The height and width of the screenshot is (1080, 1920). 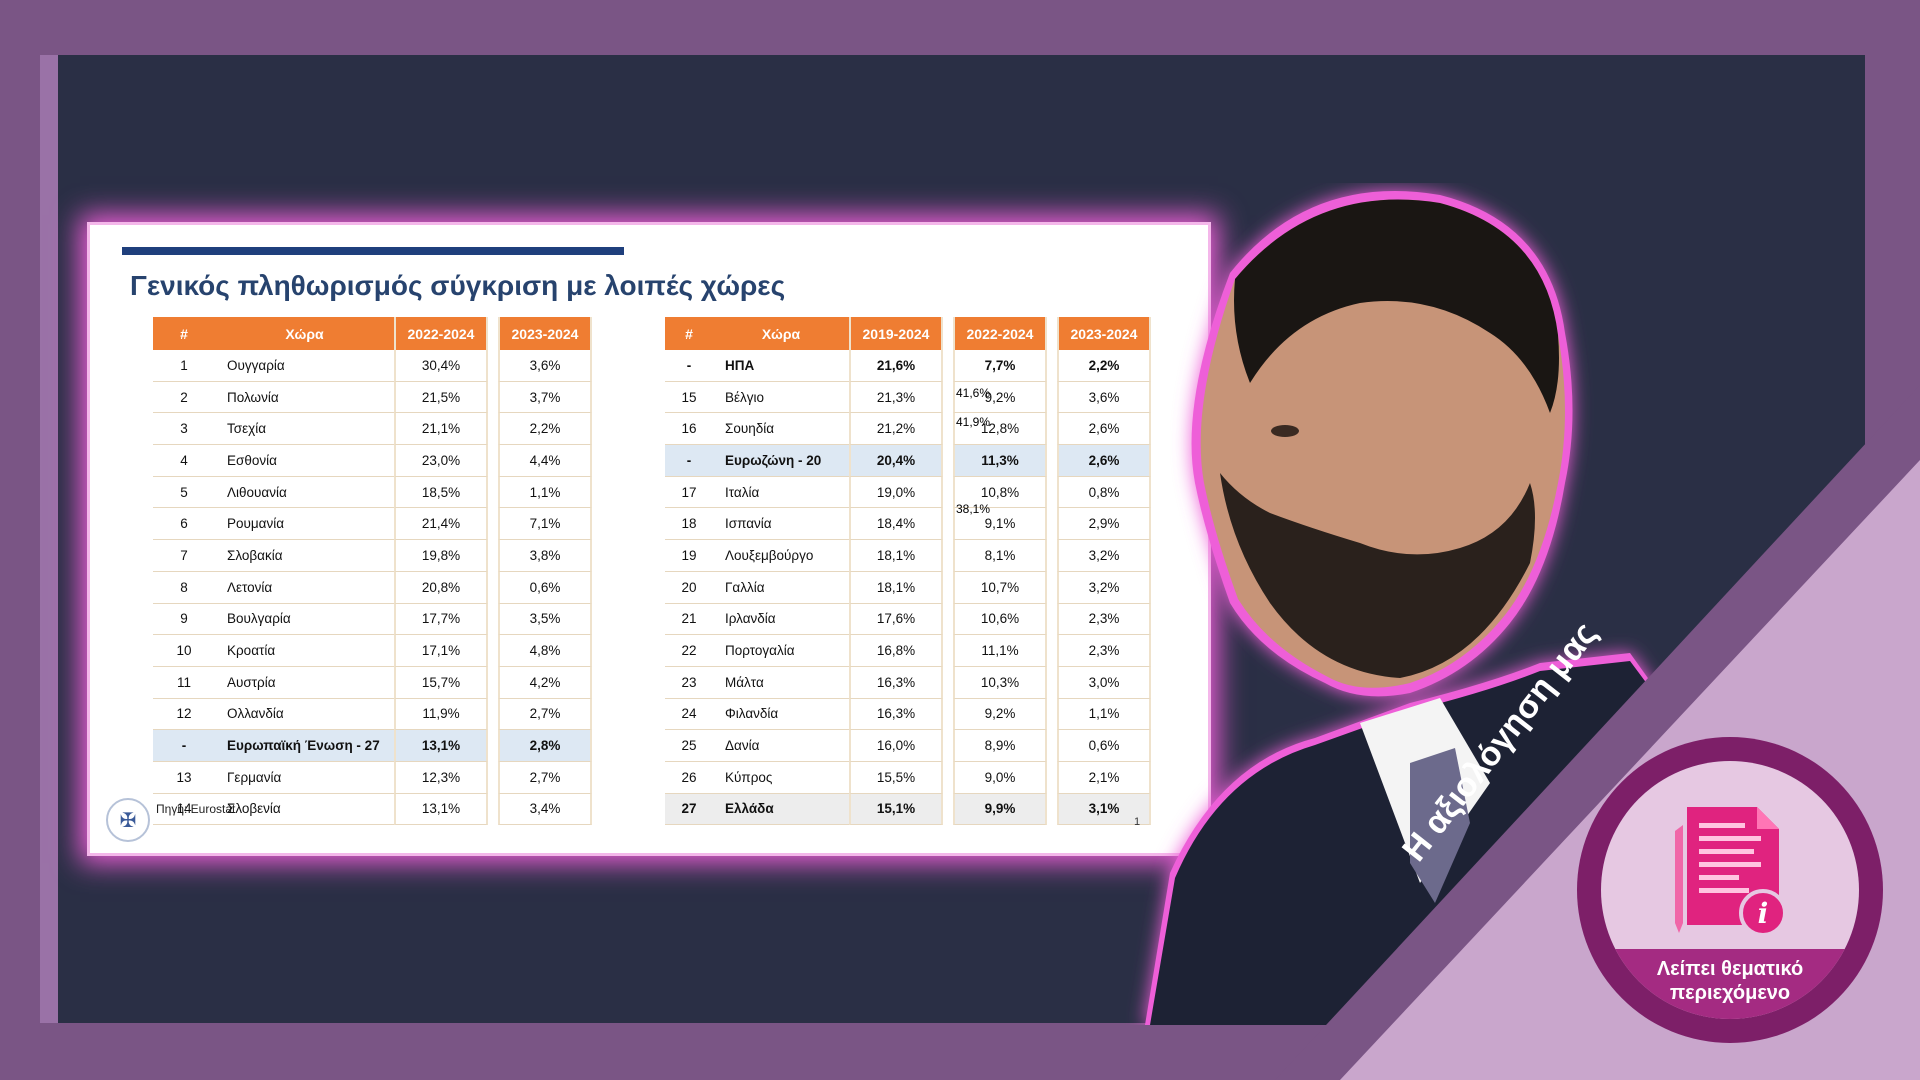 I want to click on column-header: 2019-2024, so click(x=896, y=333).